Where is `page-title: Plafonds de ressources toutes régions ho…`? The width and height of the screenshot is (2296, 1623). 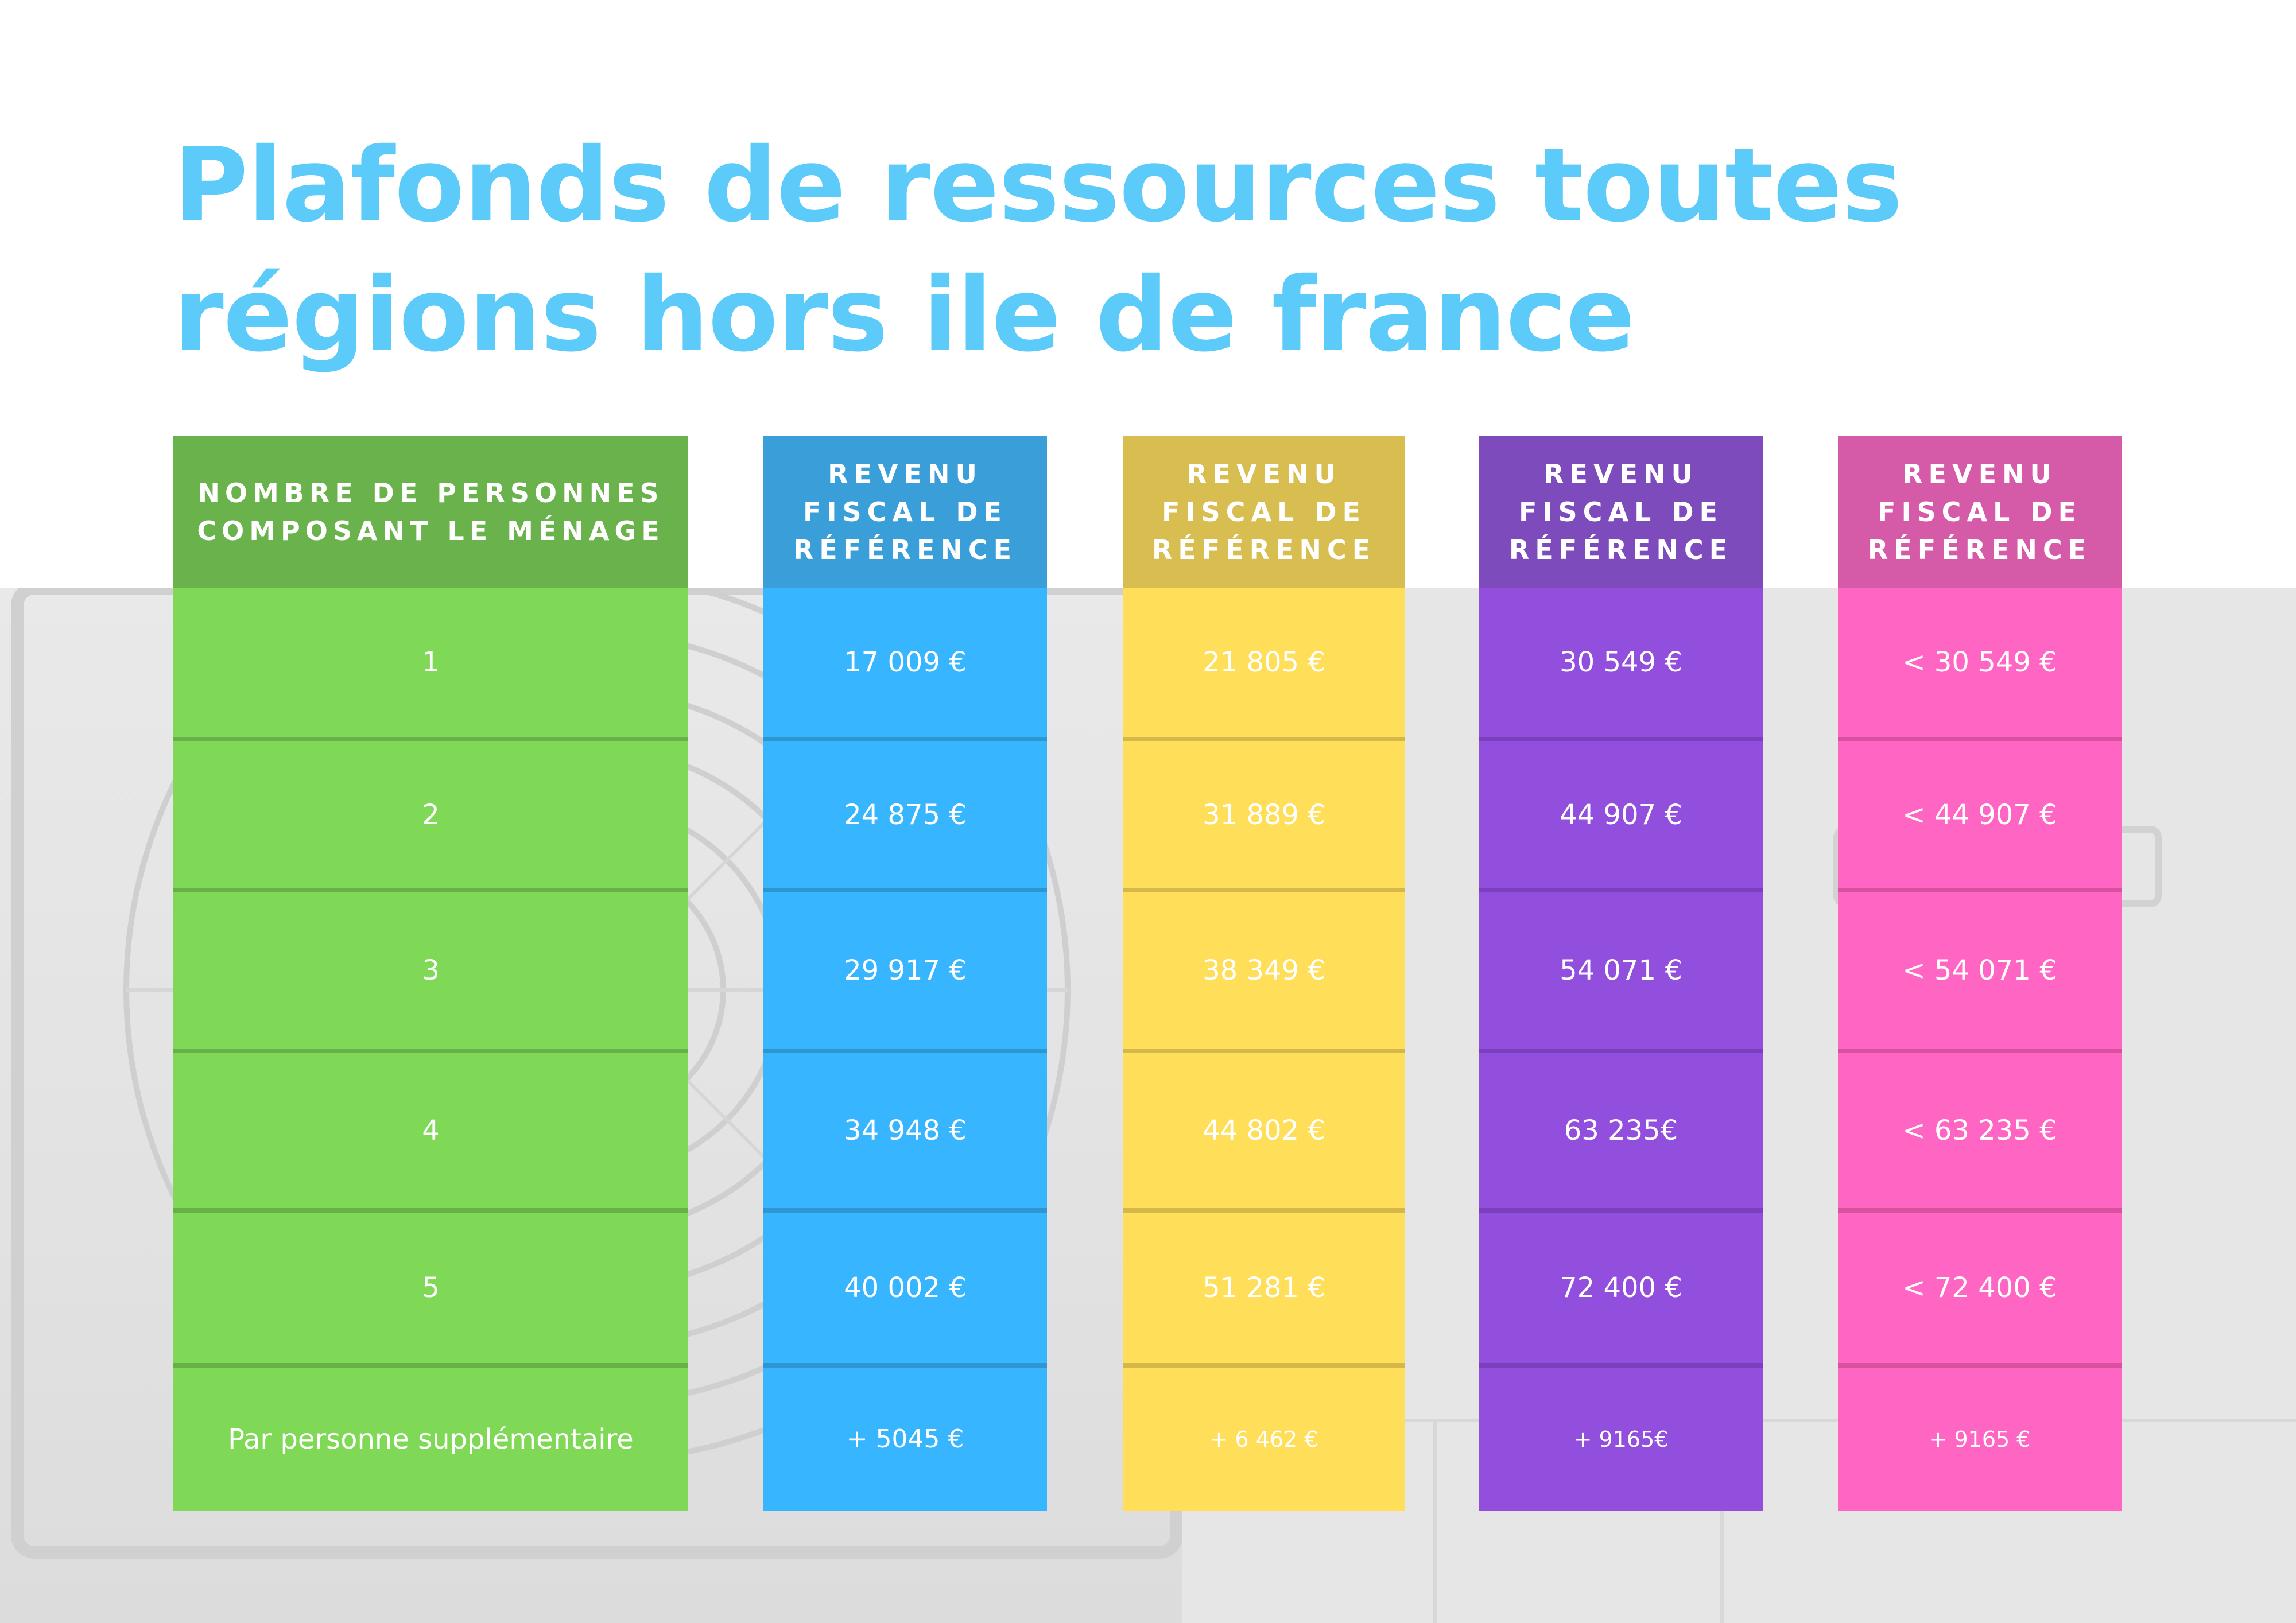 page-title: Plafonds de ressources toutes régions ho… is located at coordinates (1120, 250).